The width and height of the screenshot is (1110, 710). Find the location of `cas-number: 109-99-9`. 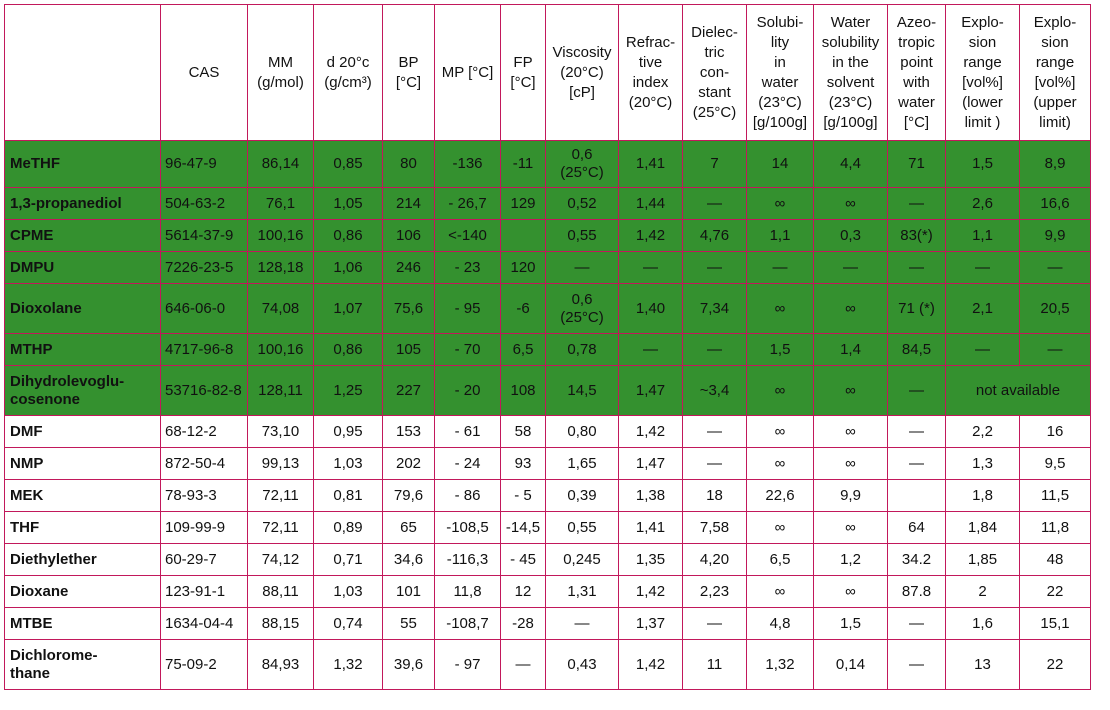

cas-number: 109-99-9 is located at coordinates (204, 527).